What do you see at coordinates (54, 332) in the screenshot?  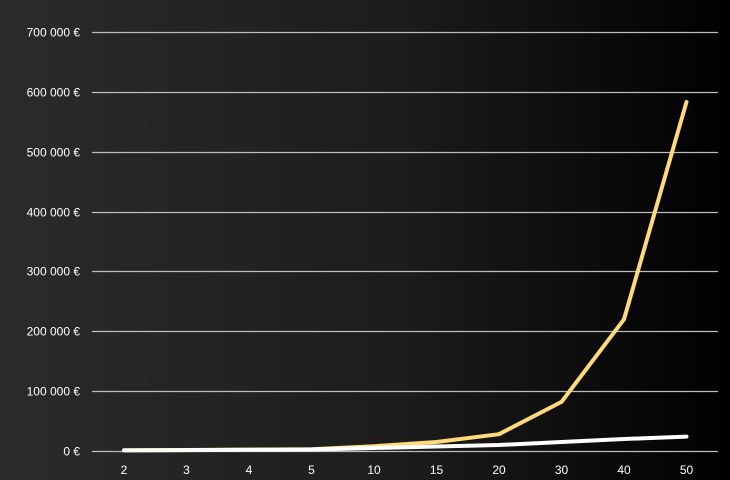 I see `y-tick-label: 200 000 €` at bounding box center [54, 332].